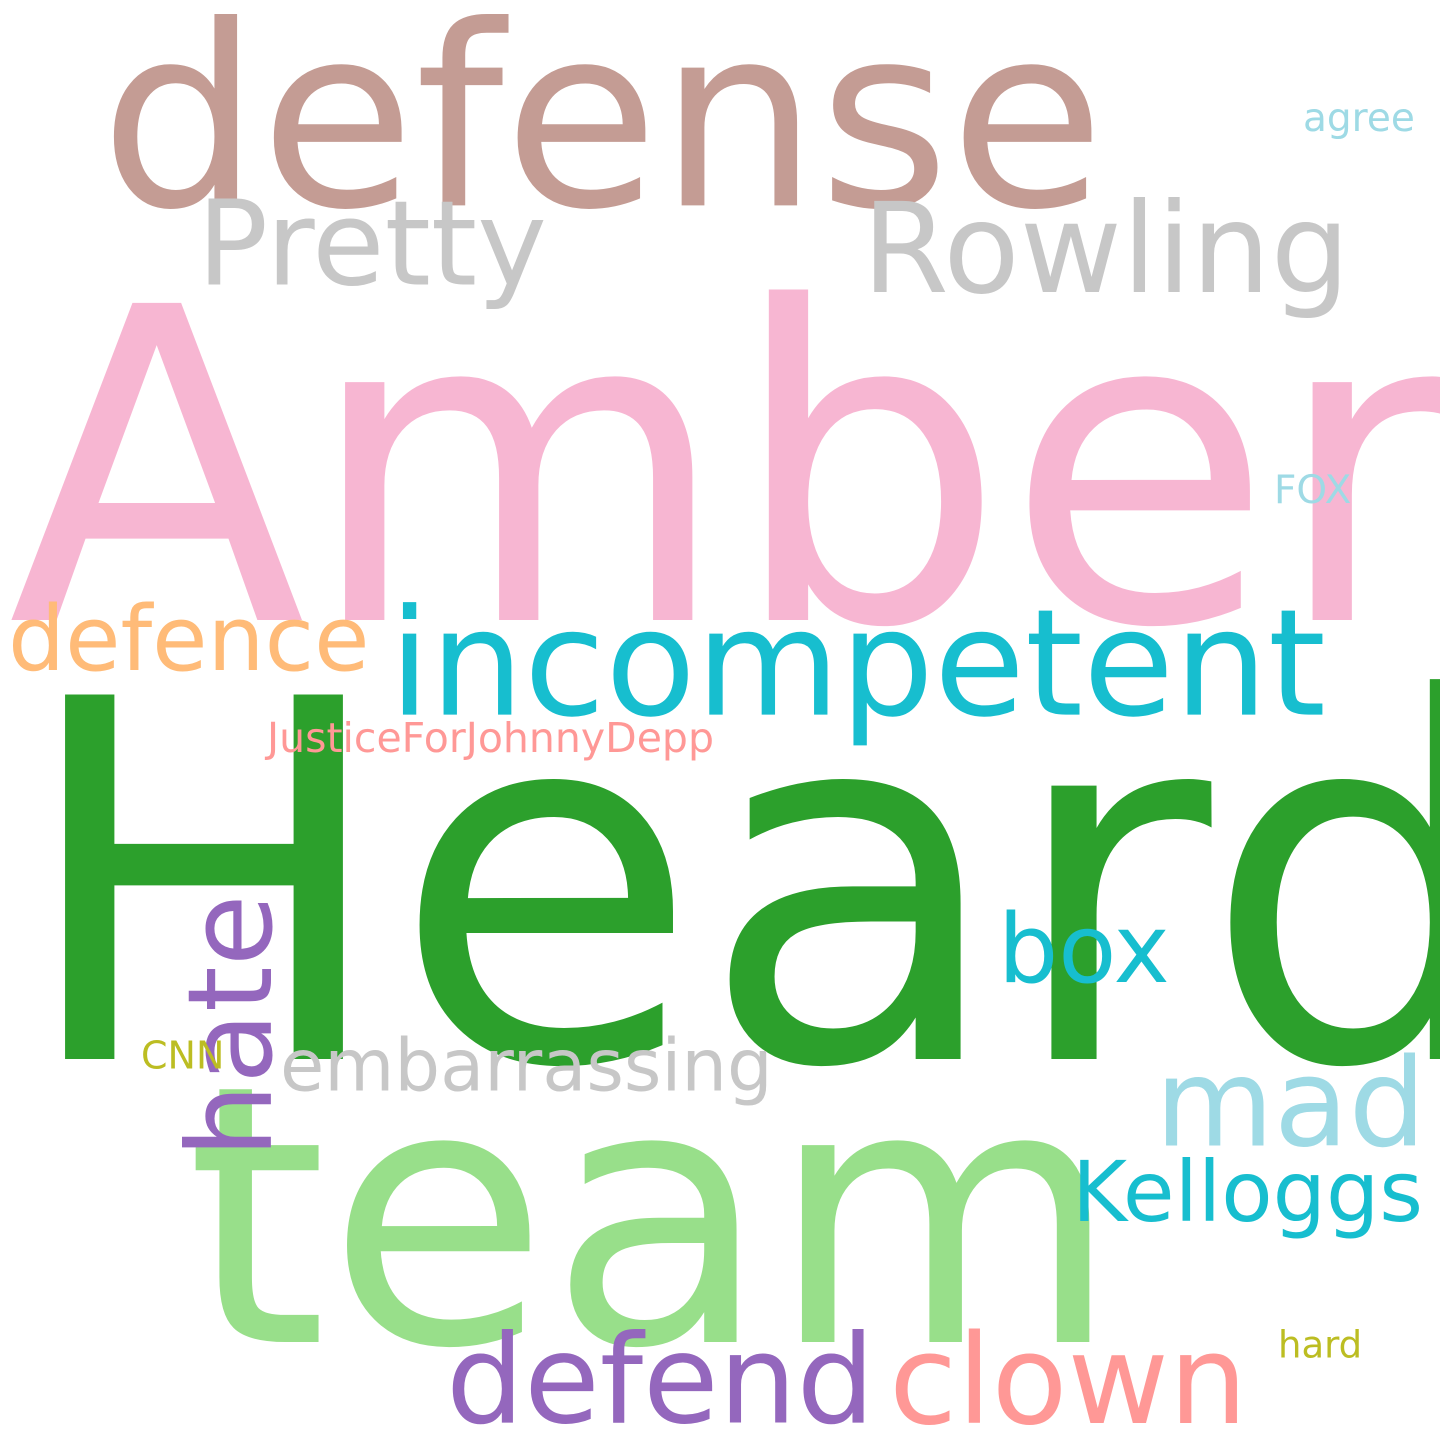 This screenshot has width=1440, height=1440. I want to click on word-pretty: Pretty, so click(372, 243).